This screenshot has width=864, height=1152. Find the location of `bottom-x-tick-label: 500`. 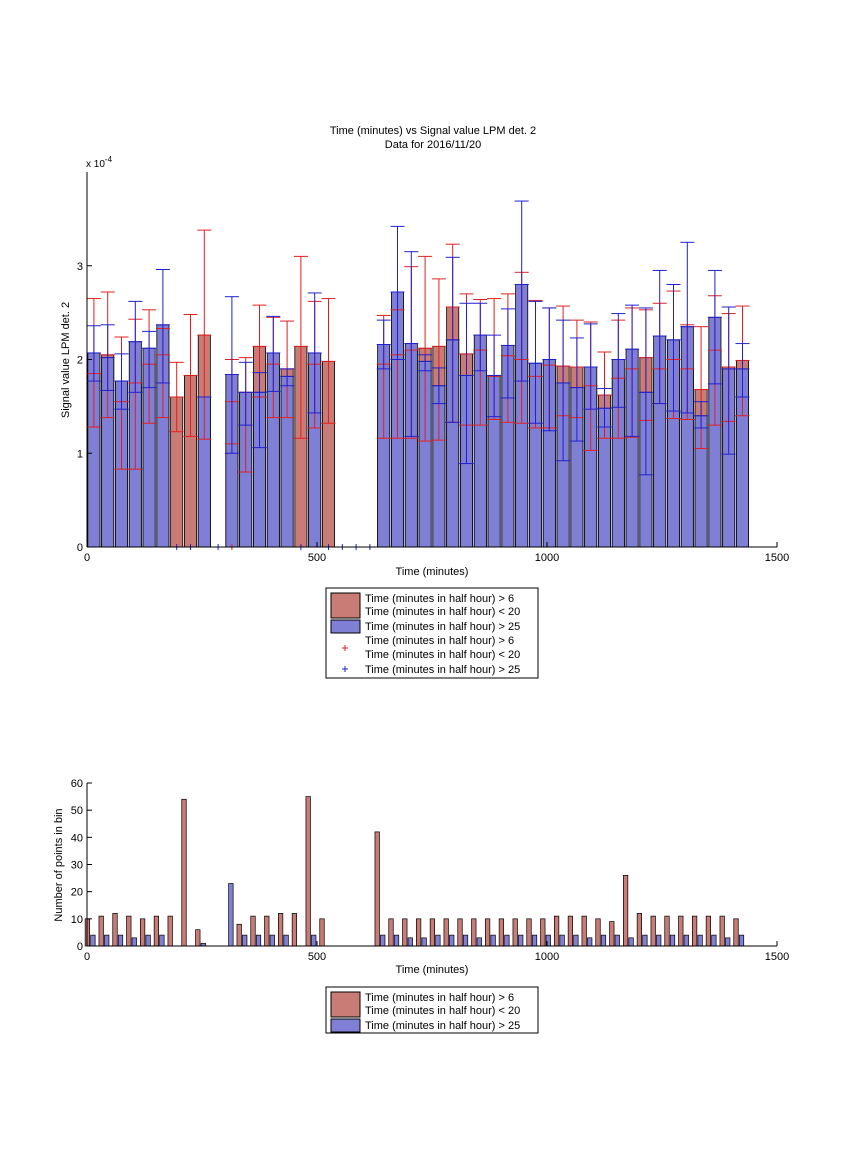

bottom-x-tick-label: 500 is located at coordinates (317, 957).